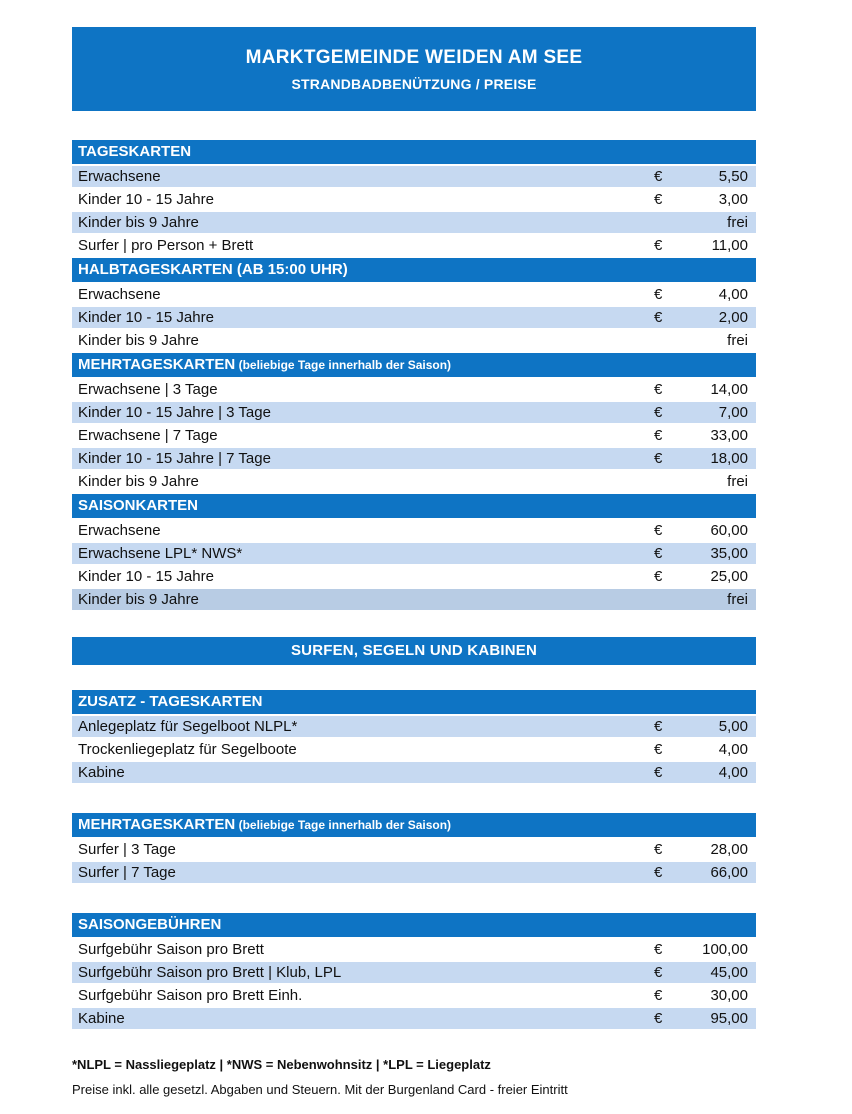 The height and width of the screenshot is (1114, 852). What do you see at coordinates (148, 389) in the screenshot?
I see `row-label: Erwachsene | 3 Tage` at bounding box center [148, 389].